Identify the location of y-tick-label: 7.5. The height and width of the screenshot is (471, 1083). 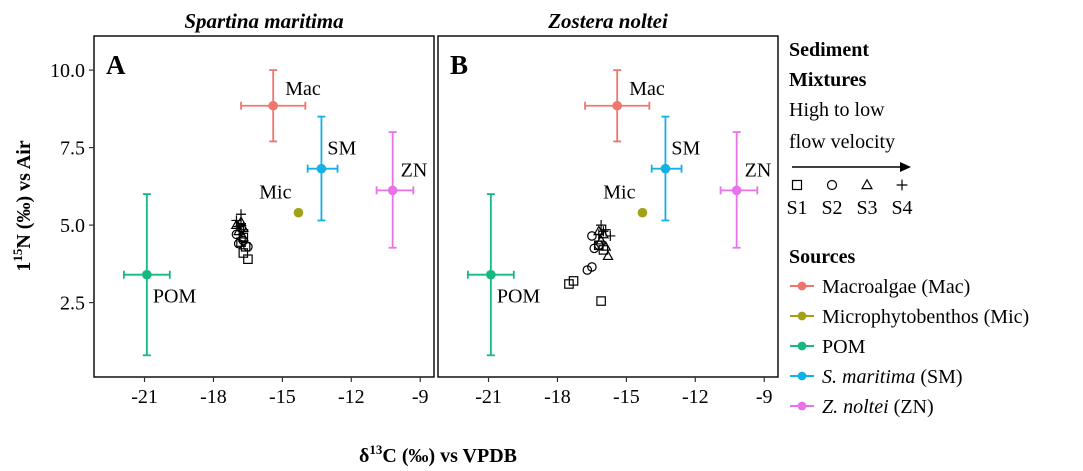
(72, 149).